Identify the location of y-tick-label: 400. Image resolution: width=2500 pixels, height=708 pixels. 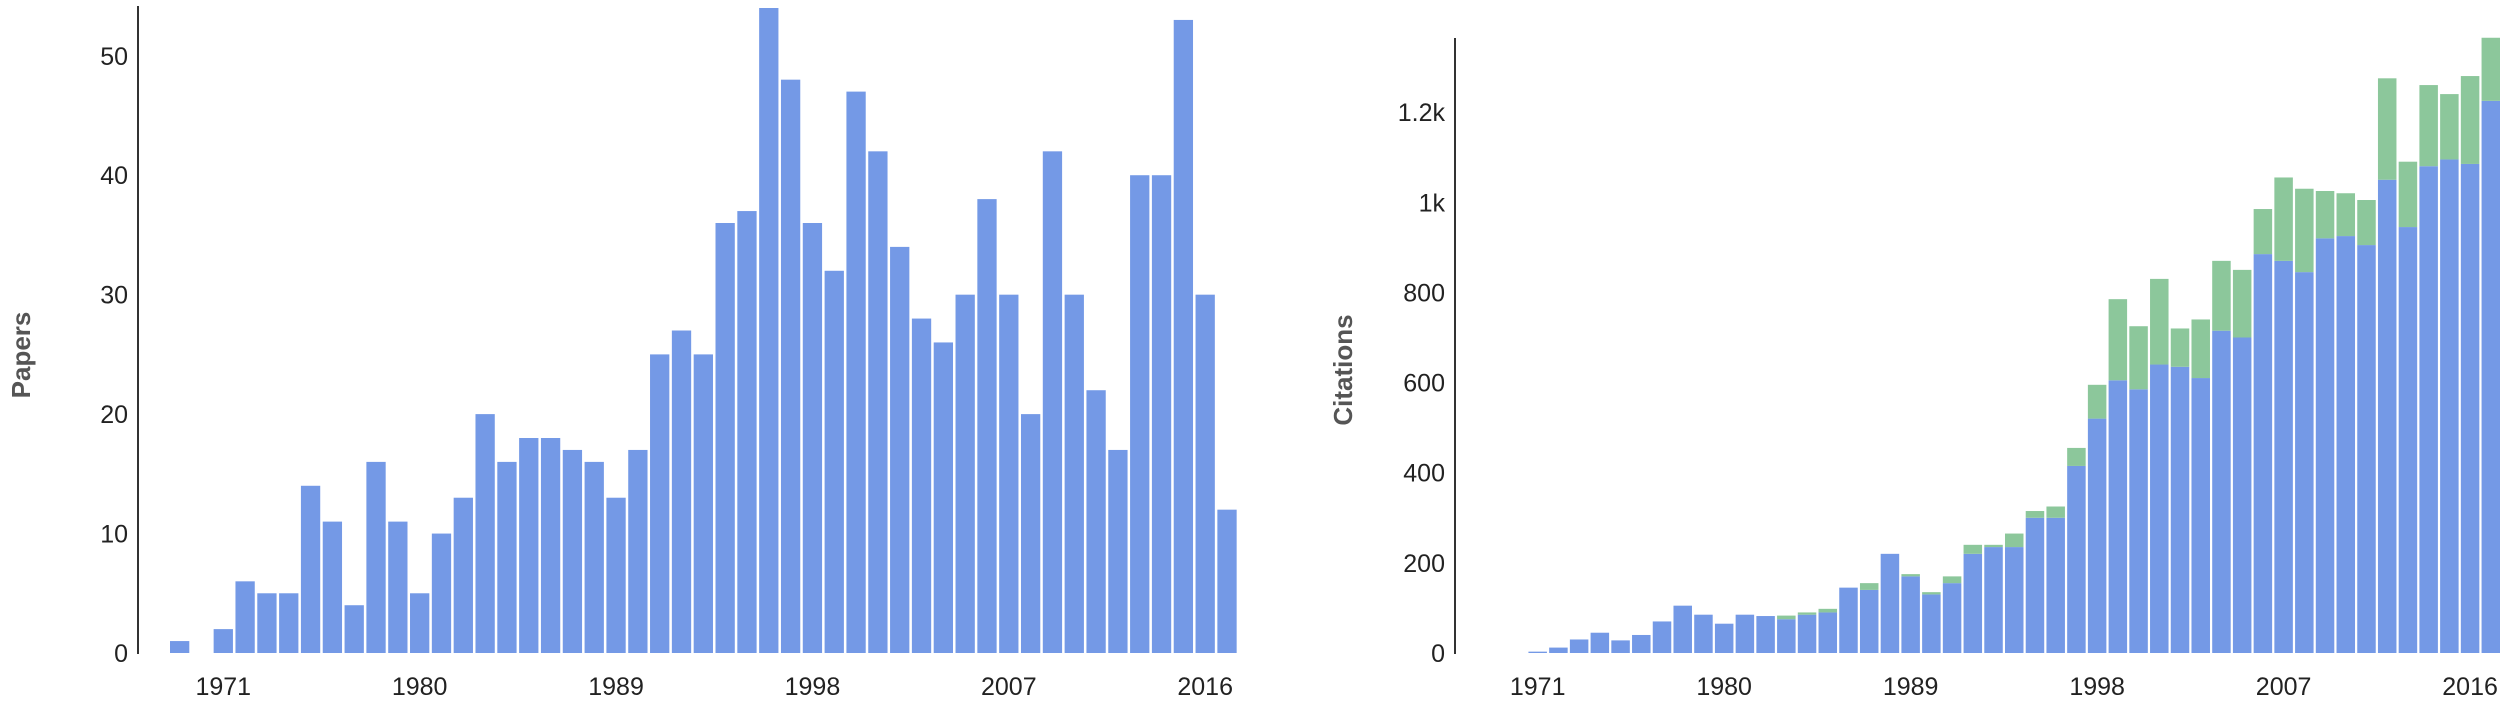
(1424, 474).